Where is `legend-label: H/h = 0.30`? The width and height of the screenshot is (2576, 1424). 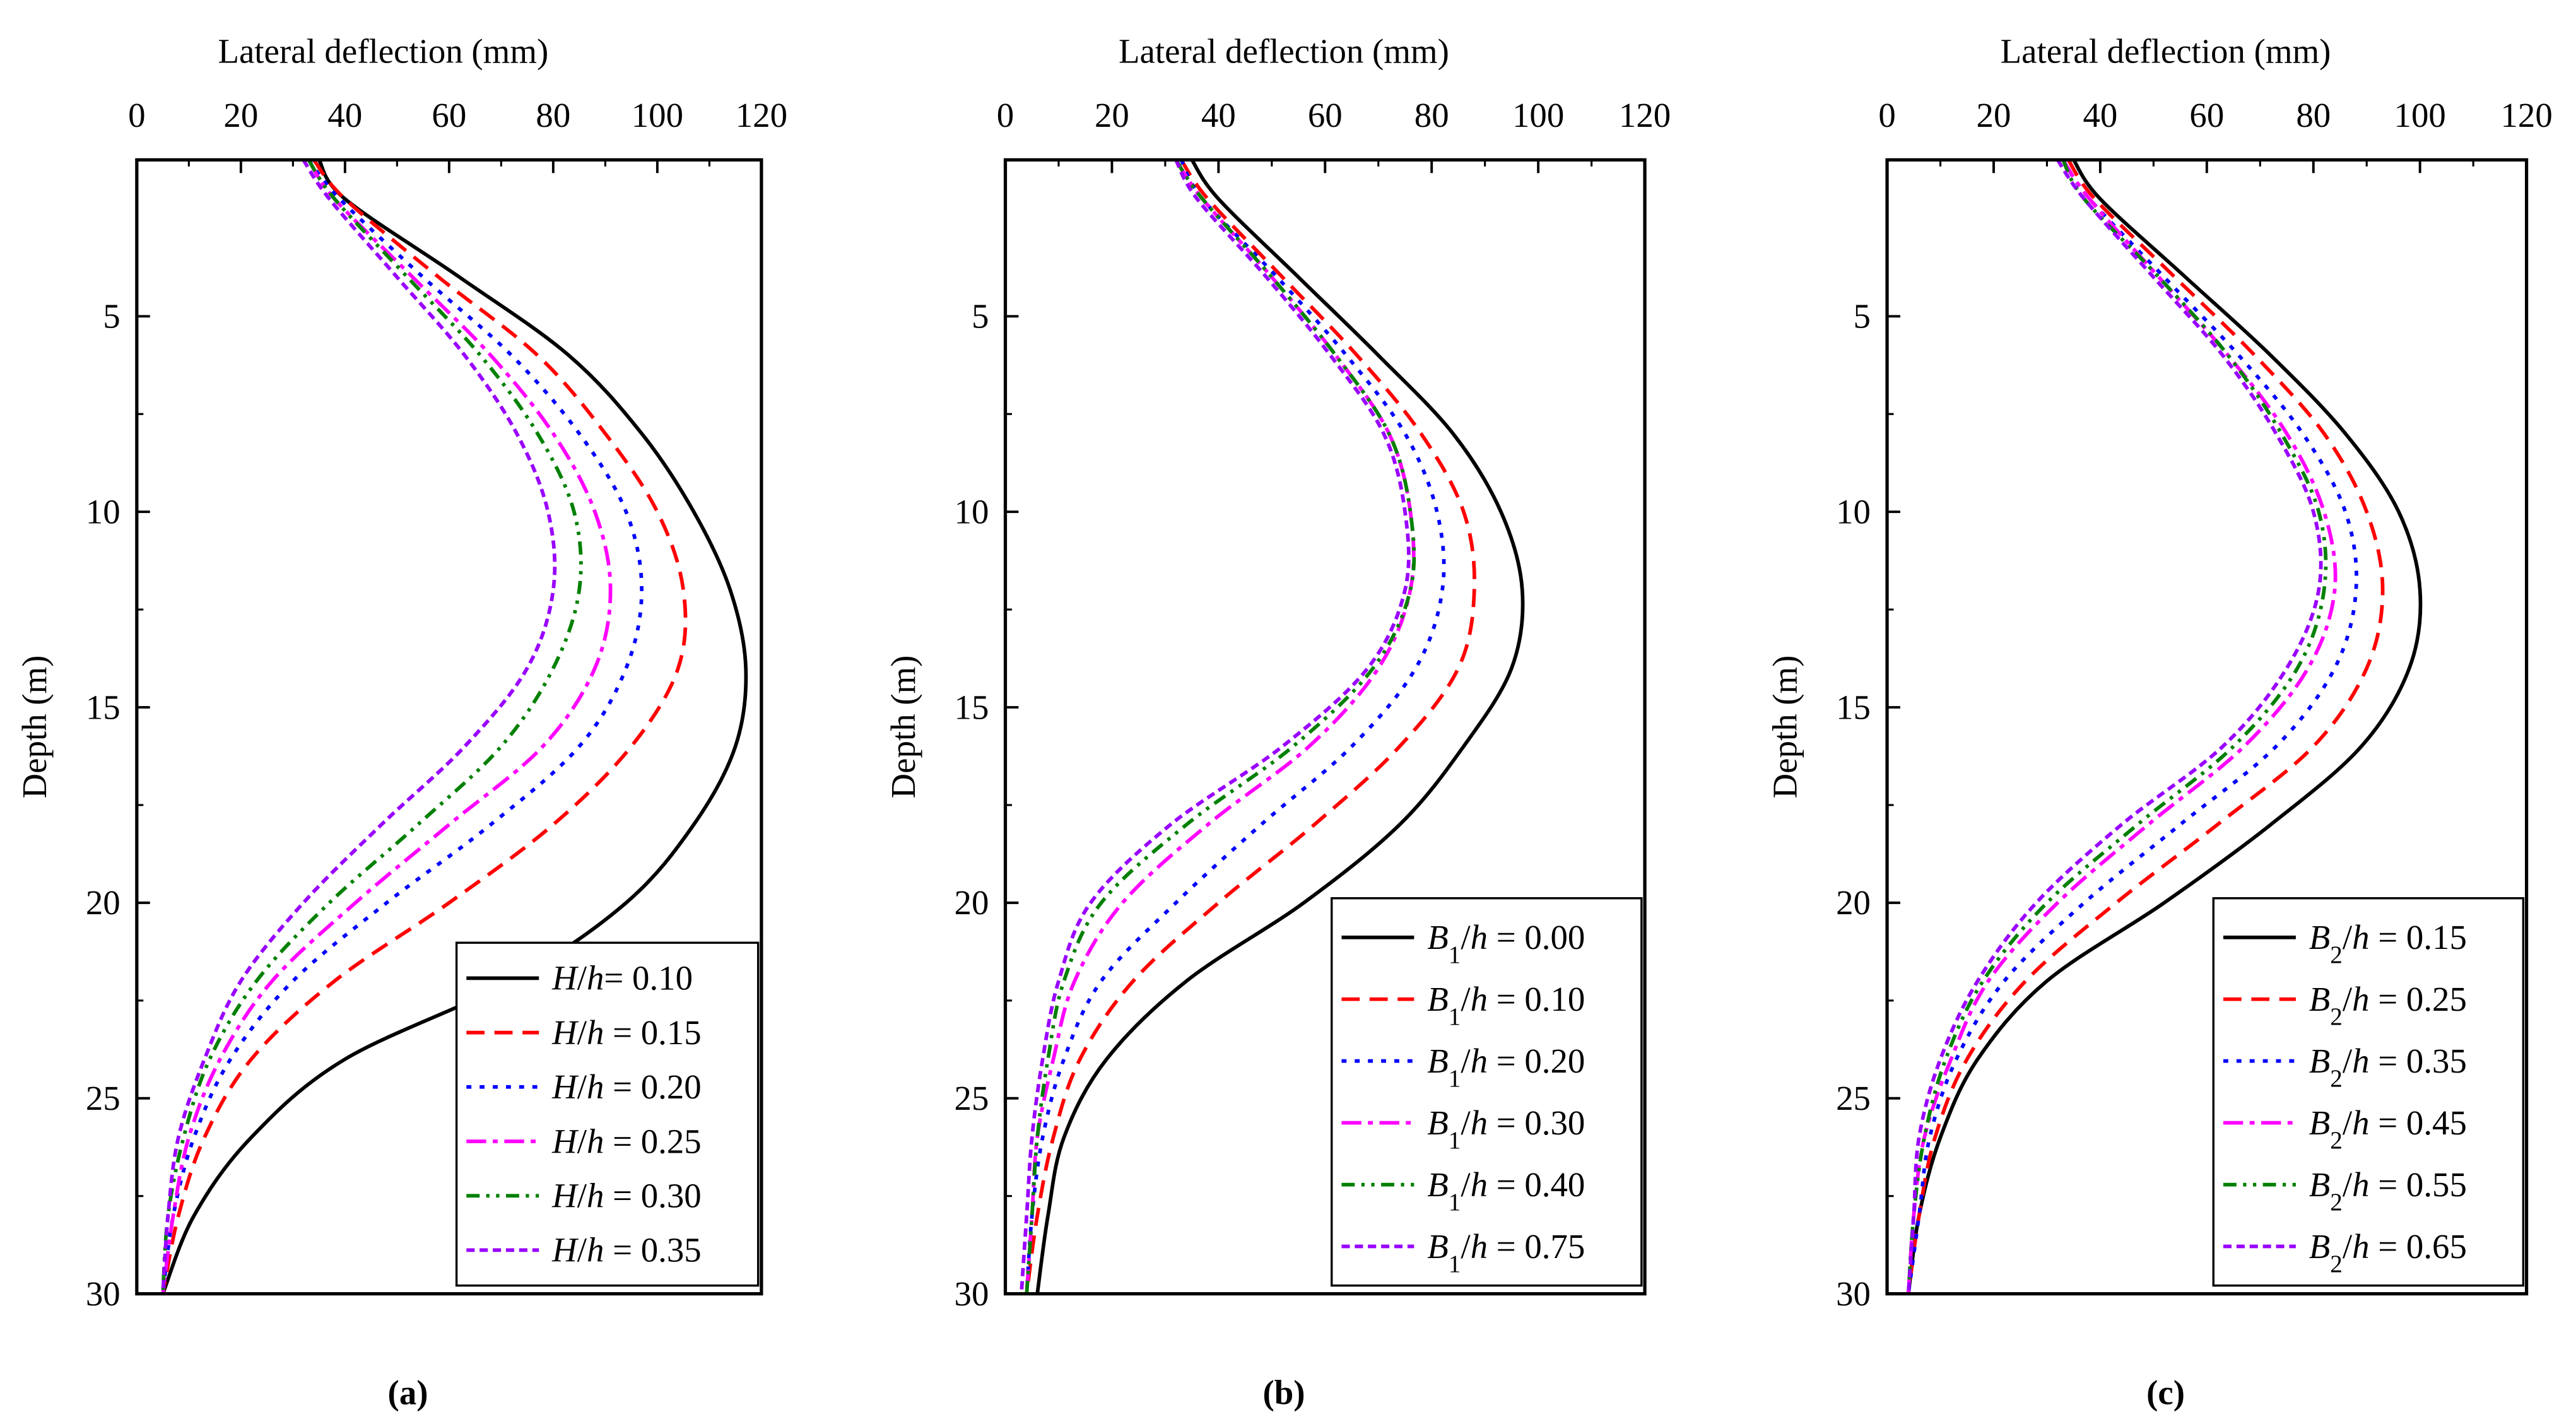 legend-label: H/h = 0.30 is located at coordinates (626, 1195).